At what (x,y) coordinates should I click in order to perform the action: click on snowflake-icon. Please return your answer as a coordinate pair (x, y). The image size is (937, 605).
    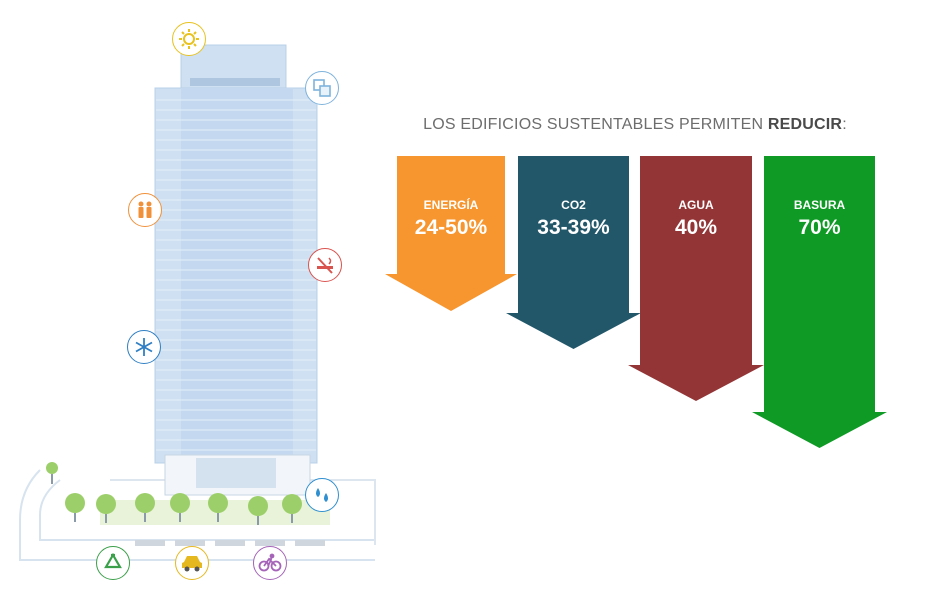
    Looking at the image, I should click on (144, 347).